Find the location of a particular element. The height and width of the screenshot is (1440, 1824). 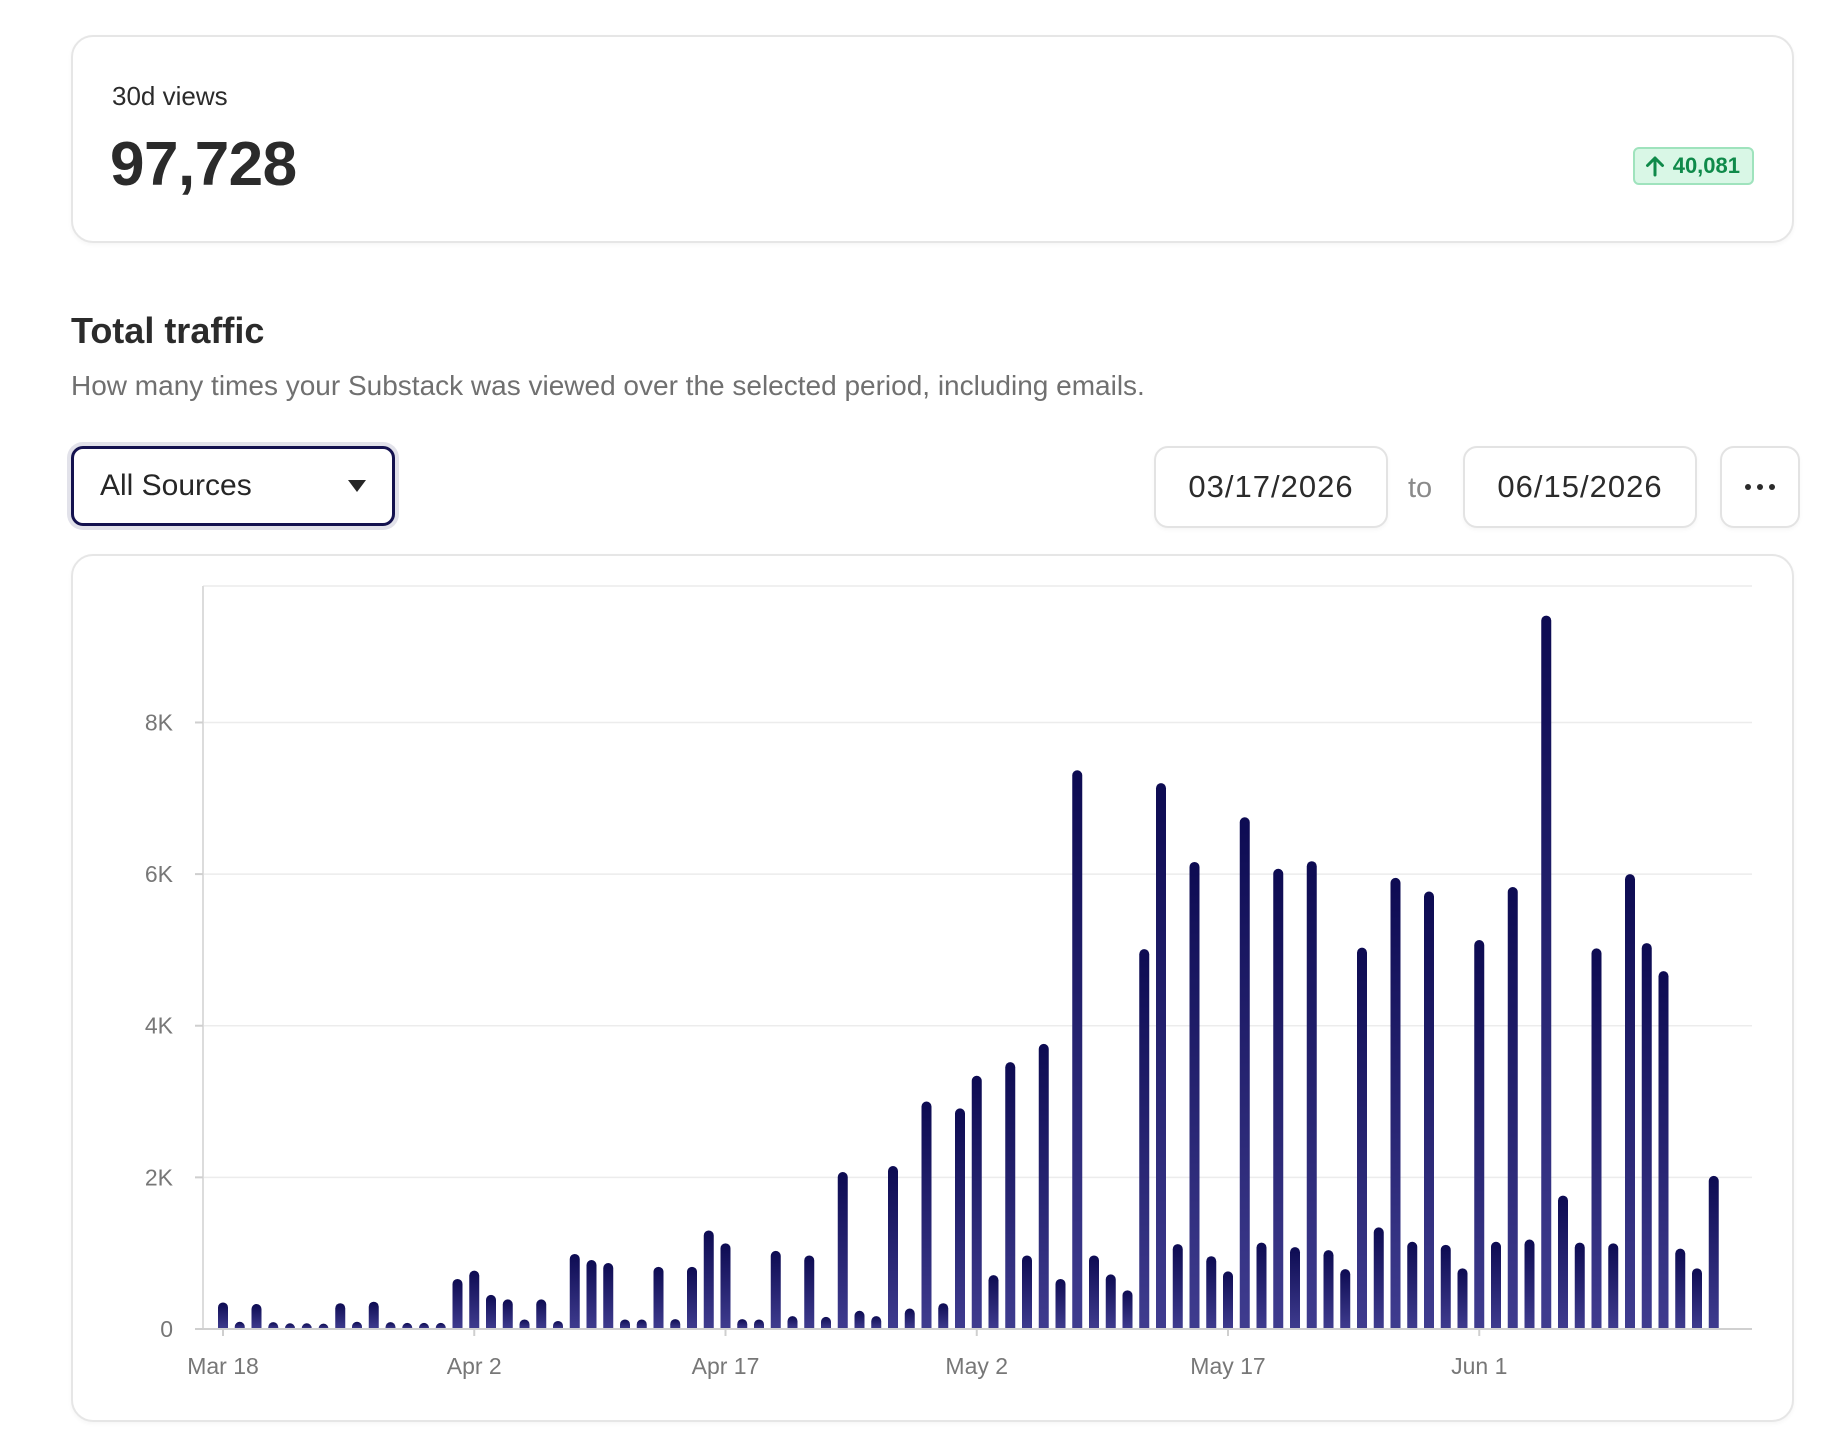

start-date-input: 03/17/2026 is located at coordinates (1271, 487).